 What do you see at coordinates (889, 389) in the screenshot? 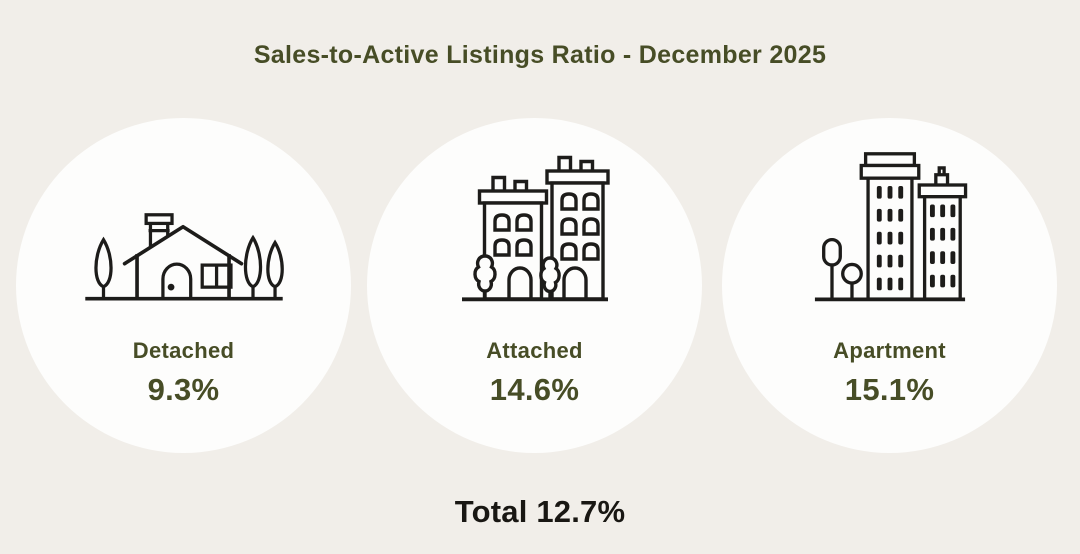
I see `card-value-apartment: 15.1%` at bounding box center [889, 389].